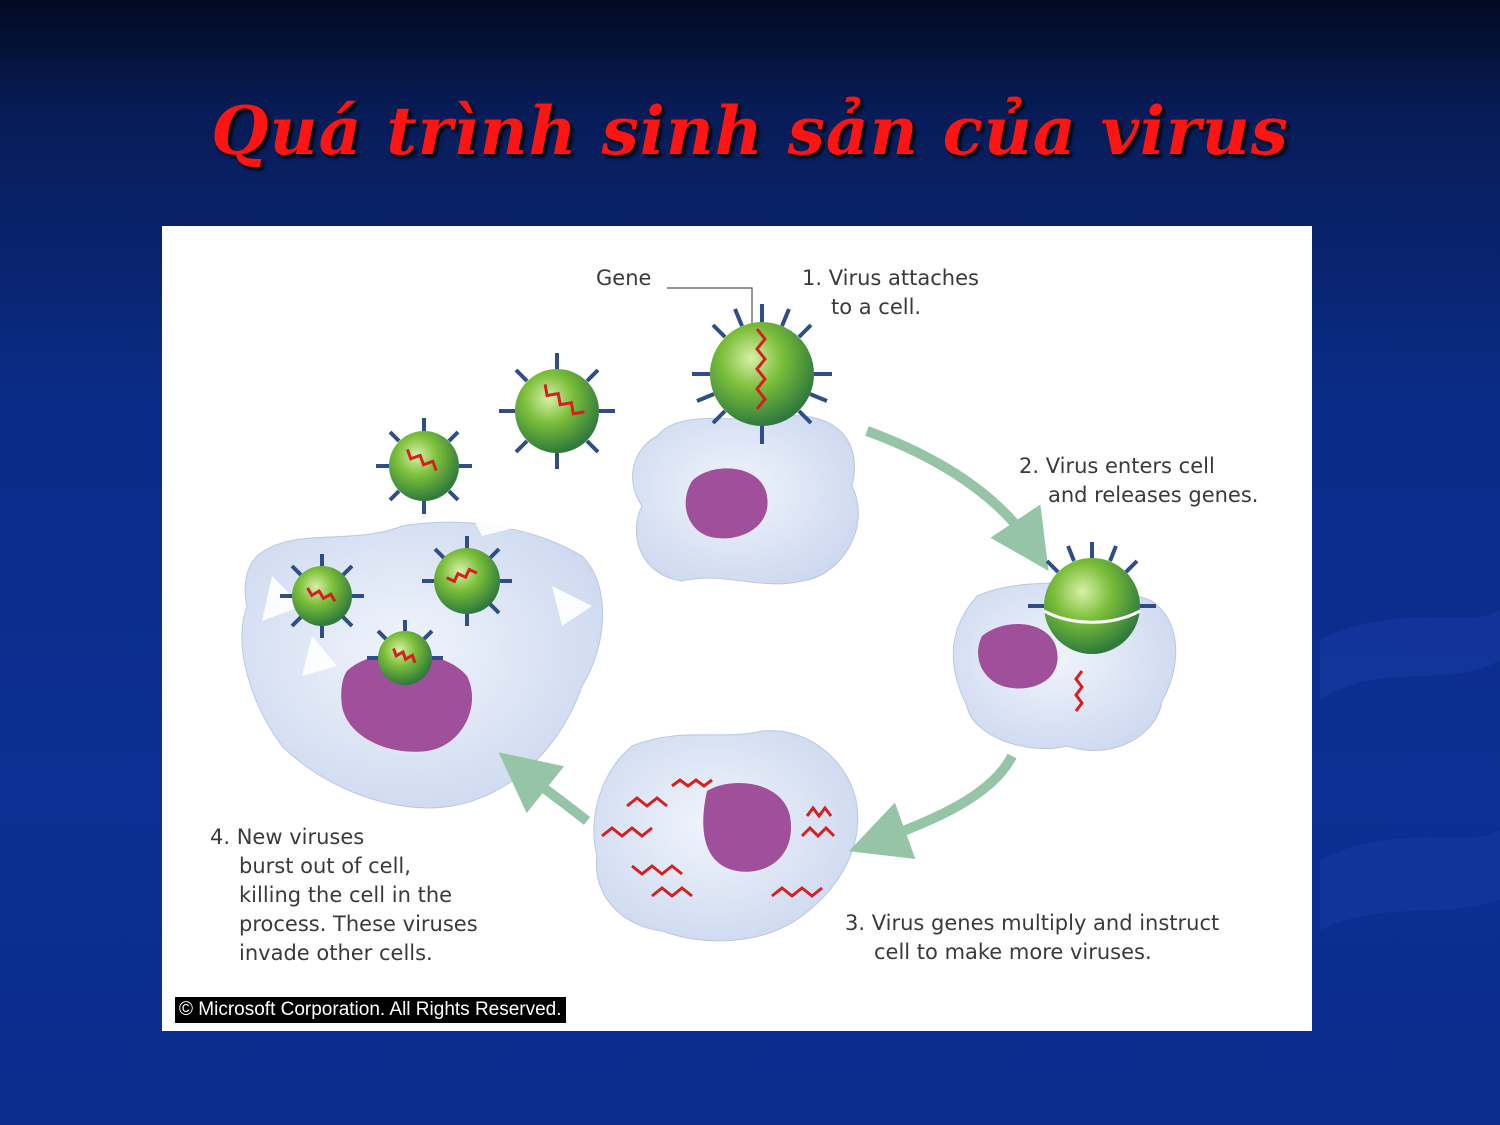 The height and width of the screenshot is (1125, 1500). I want to click on gene-label: Gene, so click(624, 278).